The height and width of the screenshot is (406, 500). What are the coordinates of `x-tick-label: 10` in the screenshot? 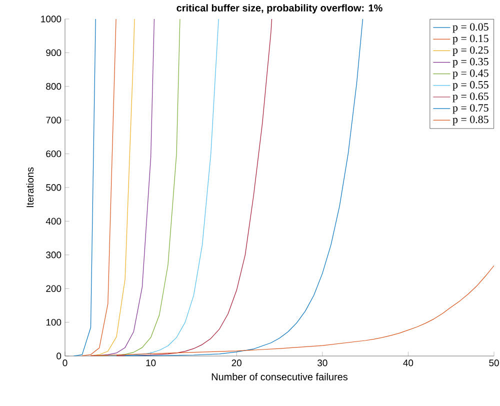 It's located at (151, 363).